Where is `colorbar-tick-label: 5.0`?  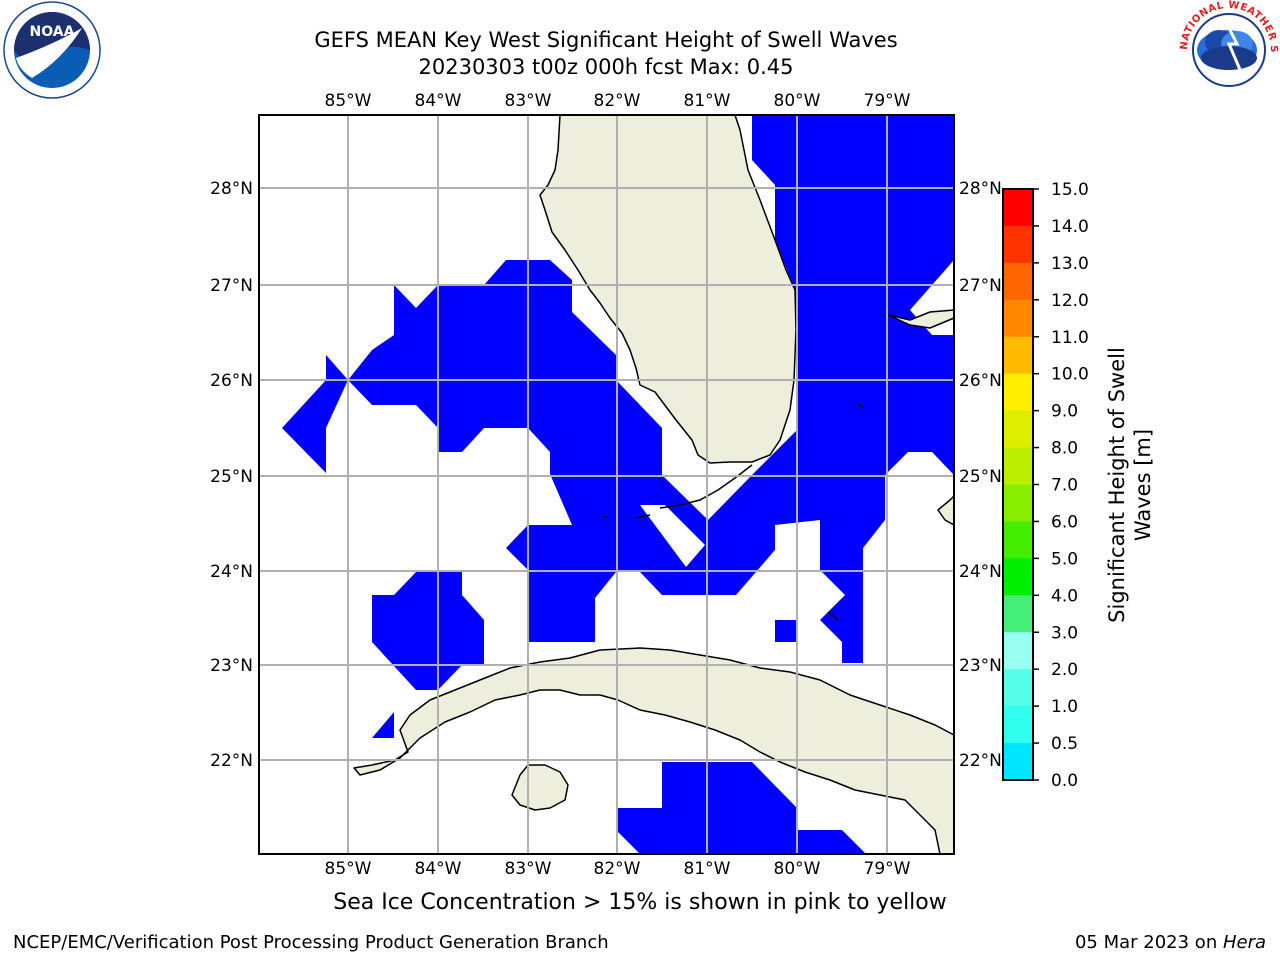
colorbar-tick-label: 5.0 is located at coordinates (1064, 559).